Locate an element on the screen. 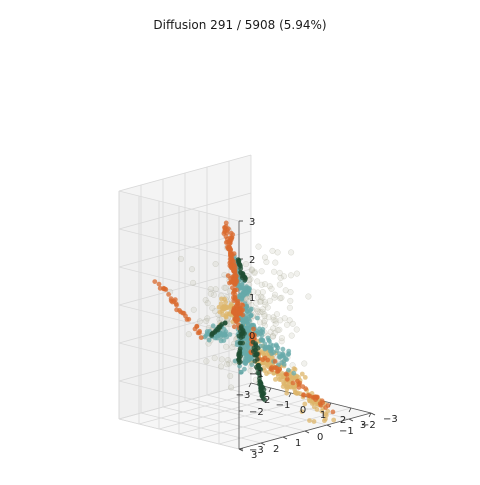  y-tick-label: 3 is located at coordinates (254, 455).